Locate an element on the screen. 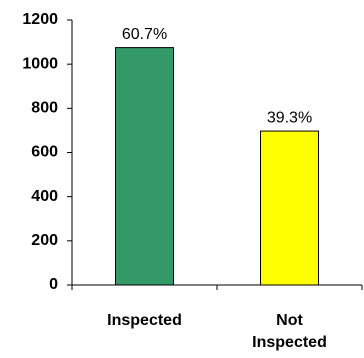  y-tick-label: 1000 is located at coordinates (40, 63).